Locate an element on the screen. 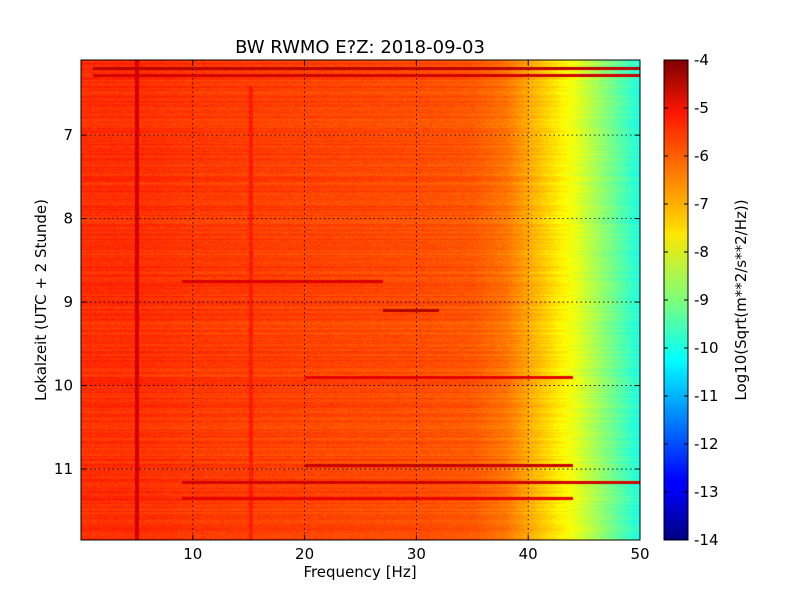  x-tick-label: 20 is located at coordinates (304, 554).